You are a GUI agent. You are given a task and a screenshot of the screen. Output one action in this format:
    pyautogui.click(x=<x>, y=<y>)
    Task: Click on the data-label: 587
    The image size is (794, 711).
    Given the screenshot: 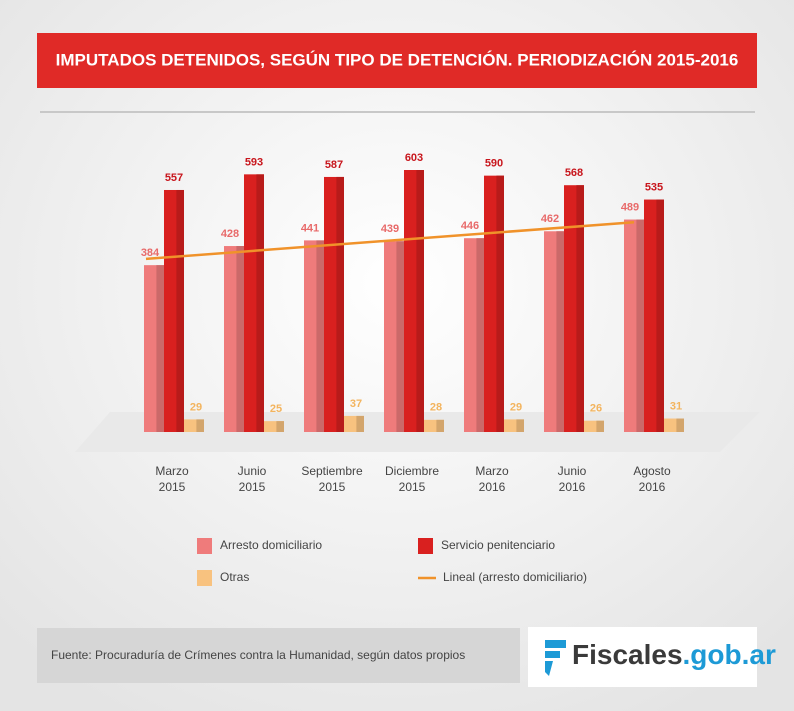 What is the action you would take?
    pyautogui.click(x=334, y=165)
    